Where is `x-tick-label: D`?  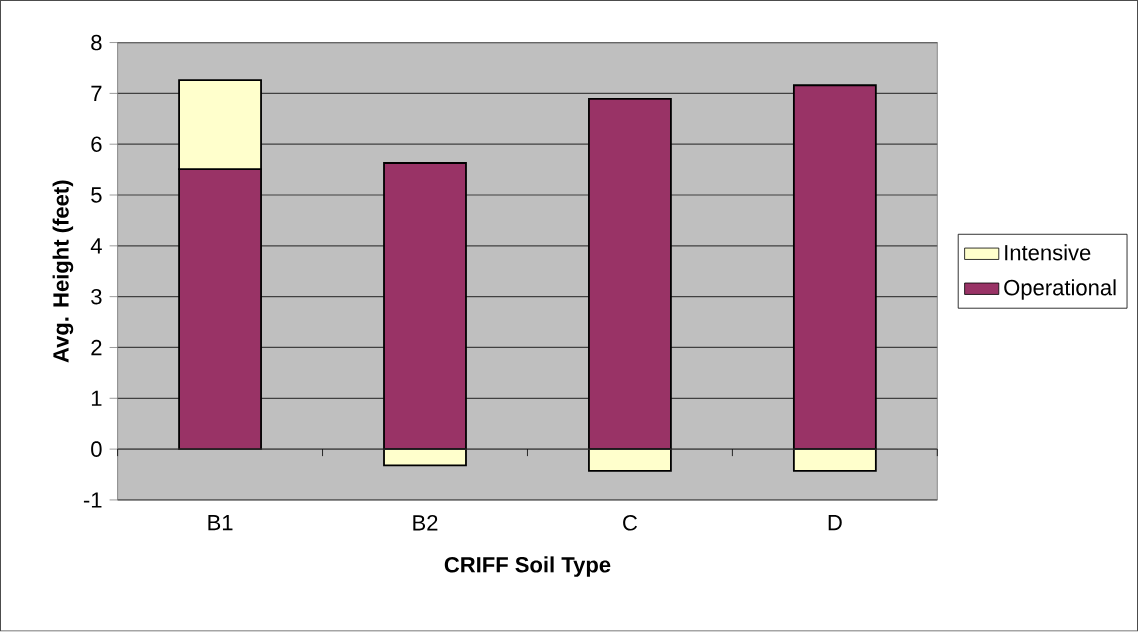 x-tick-label: D is located at coordinates (835, 523).